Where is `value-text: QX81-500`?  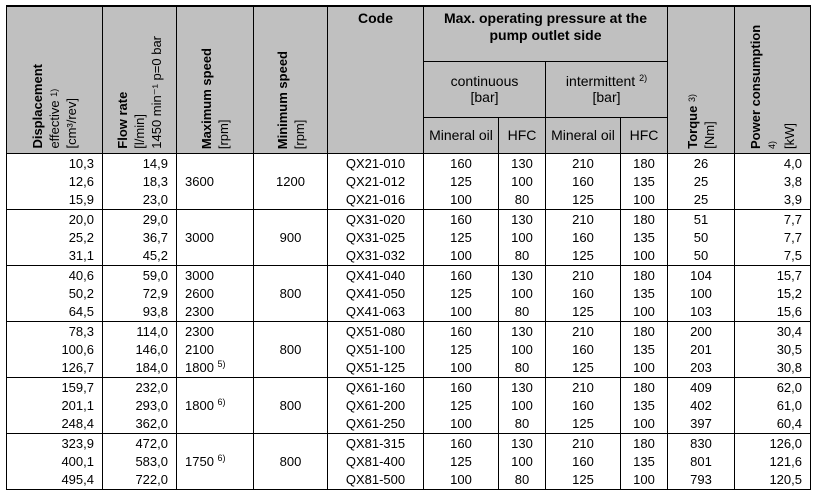
value-text: QX81-500 is located at coordinates (375, 479).